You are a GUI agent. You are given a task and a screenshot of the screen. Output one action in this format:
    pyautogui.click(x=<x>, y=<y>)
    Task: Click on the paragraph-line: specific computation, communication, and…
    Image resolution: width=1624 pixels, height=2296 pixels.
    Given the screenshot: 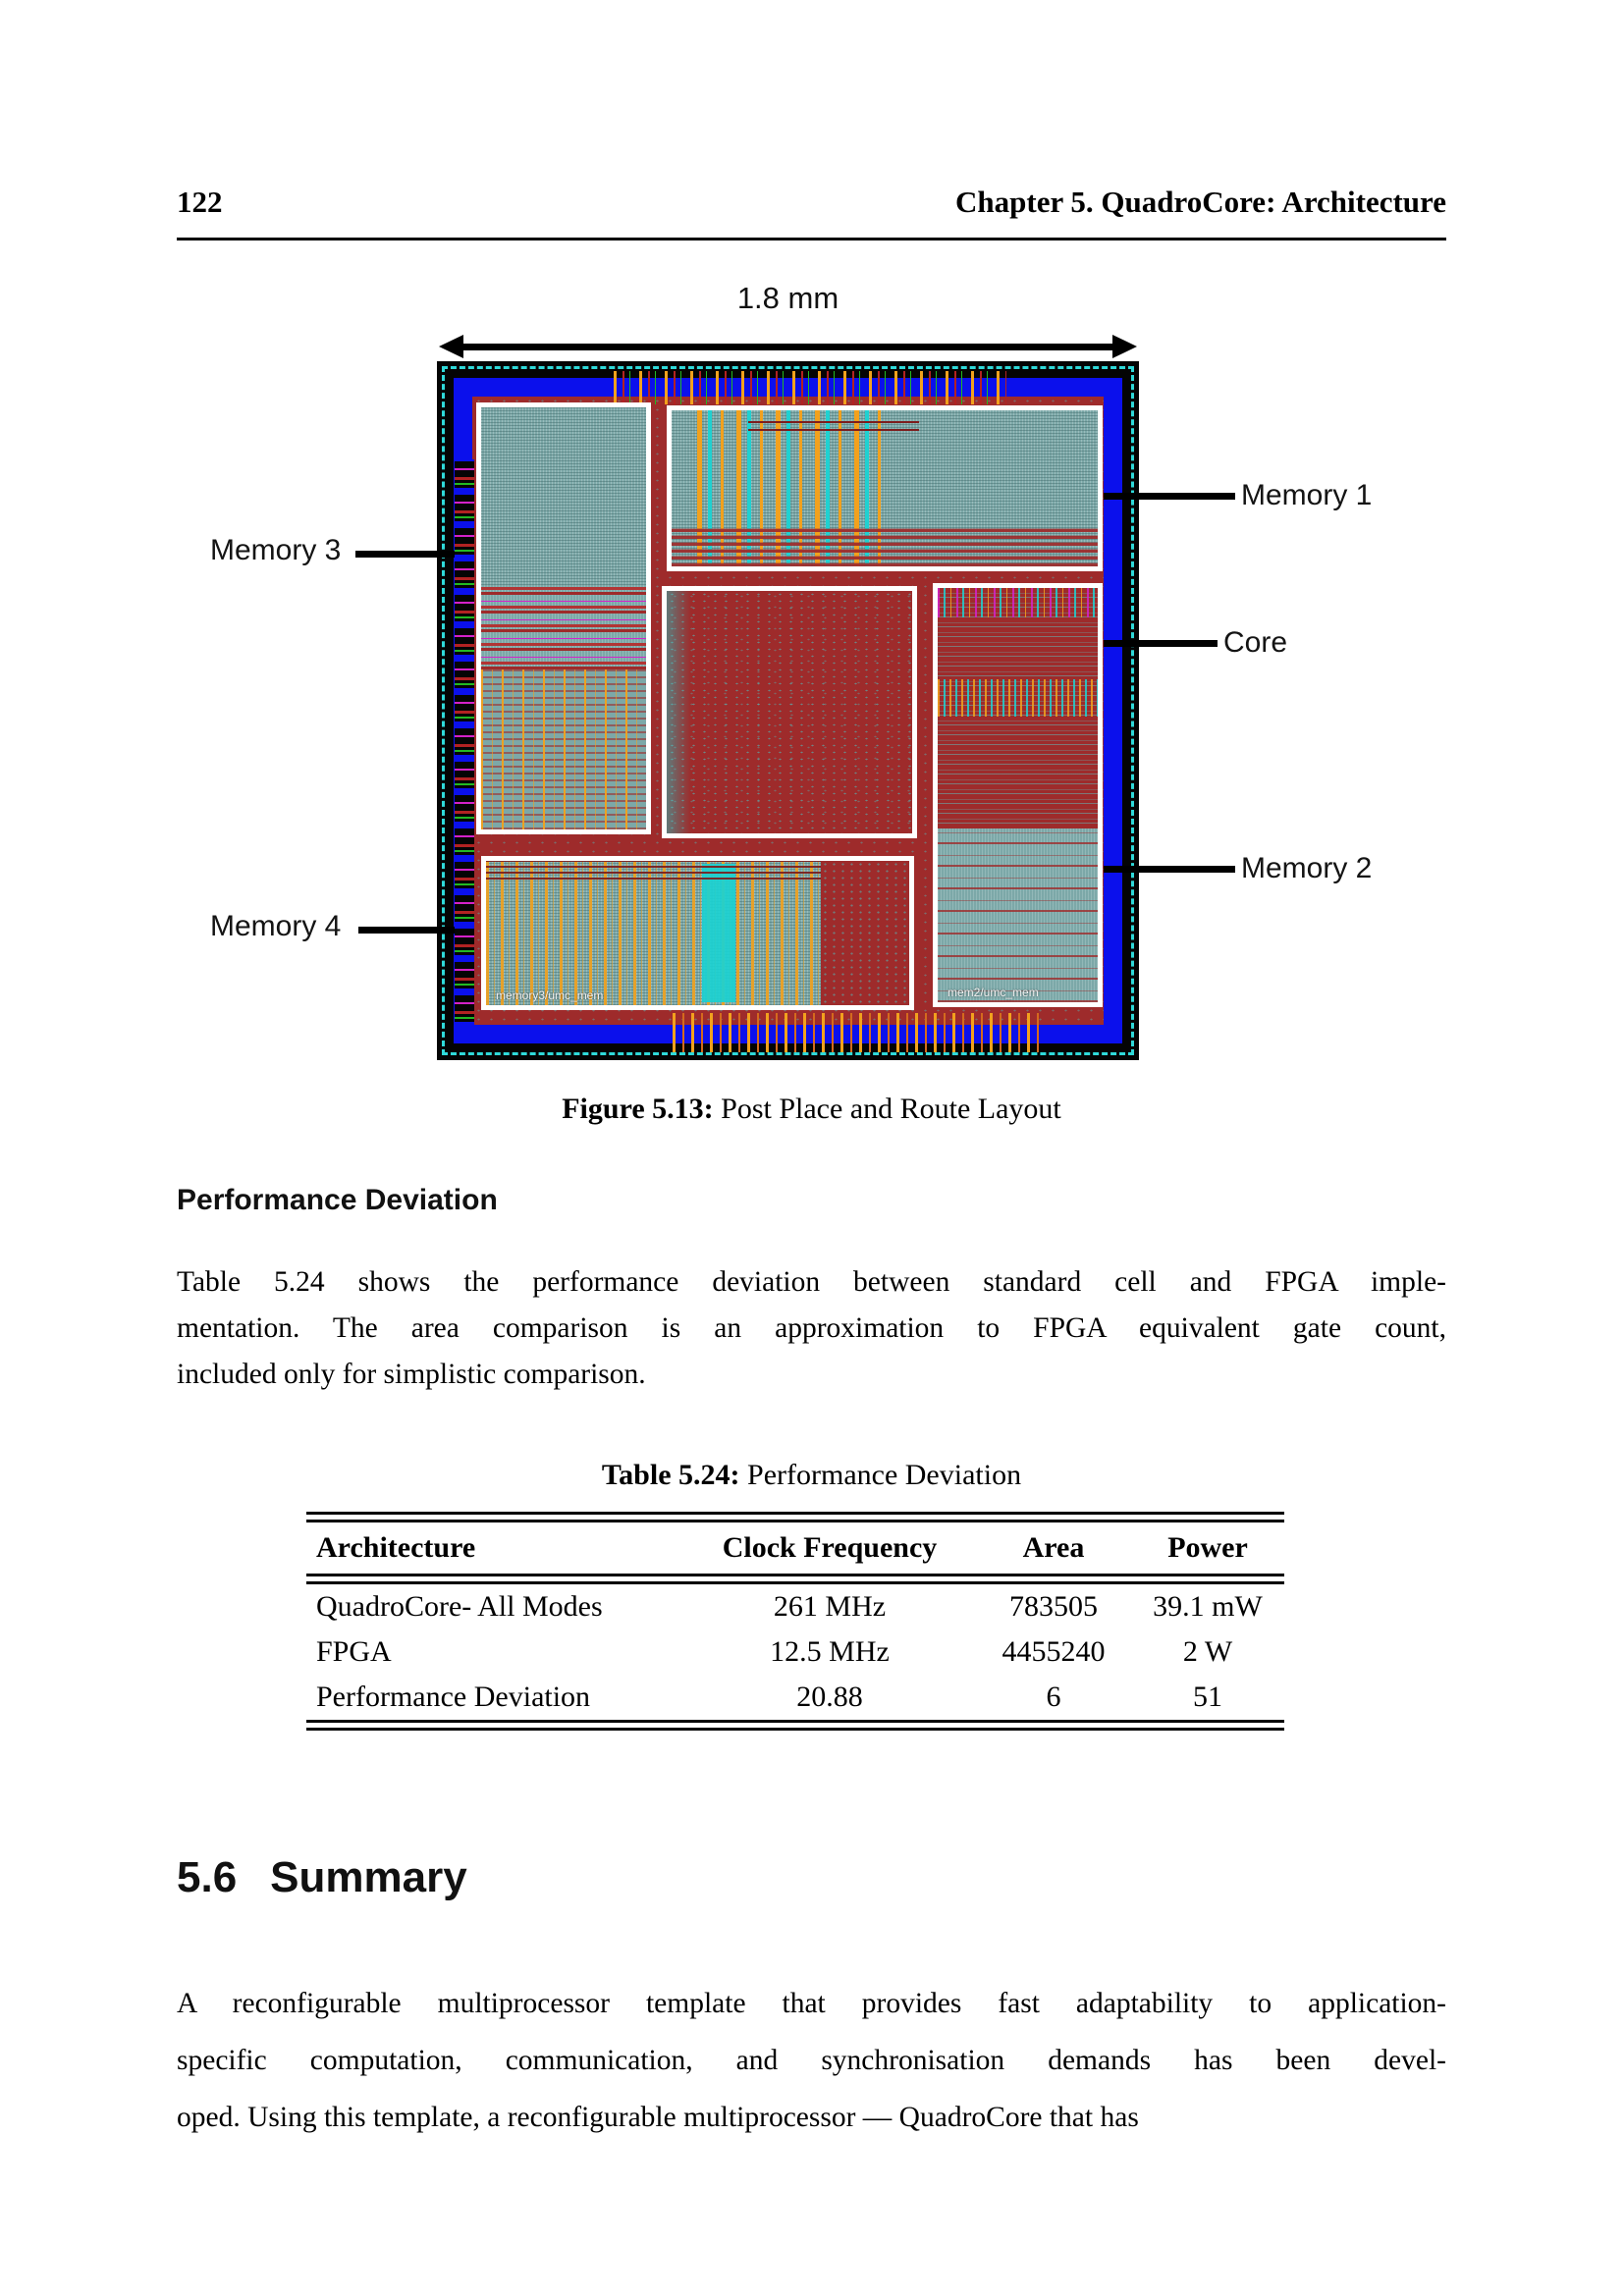 What is the action you would take?
    pyautogui.click(x=811, y=2060)
    